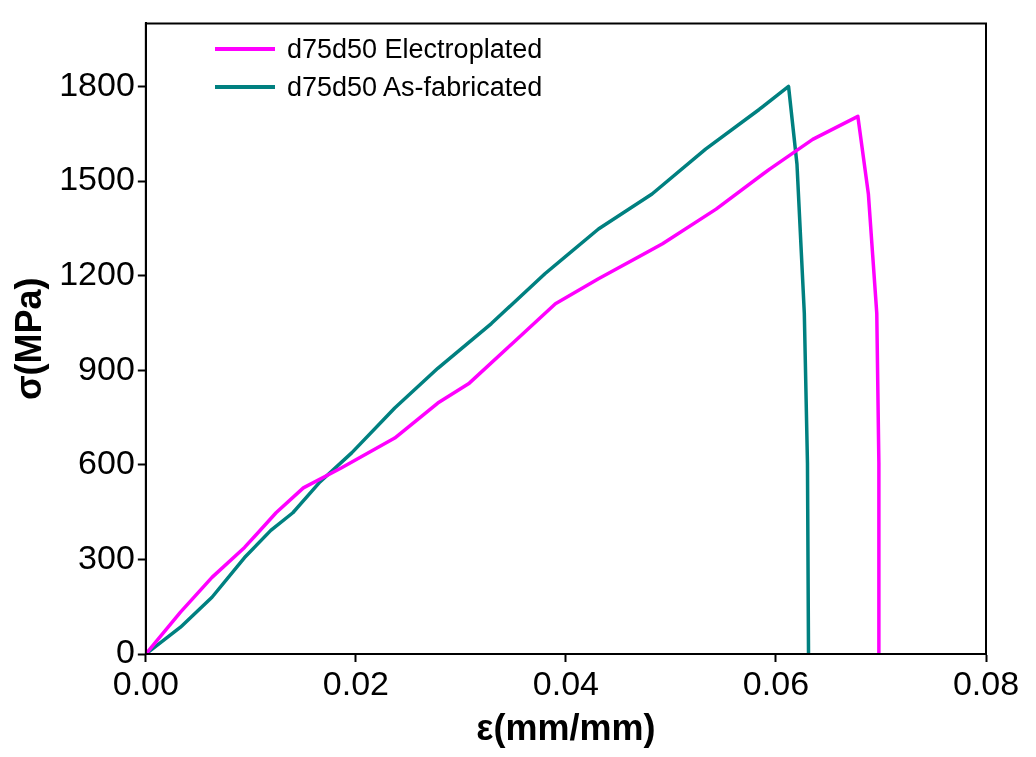  Describe the element at coordinates (106, 462) in the screenshot. I see `y-tick-label: 600` at that location.